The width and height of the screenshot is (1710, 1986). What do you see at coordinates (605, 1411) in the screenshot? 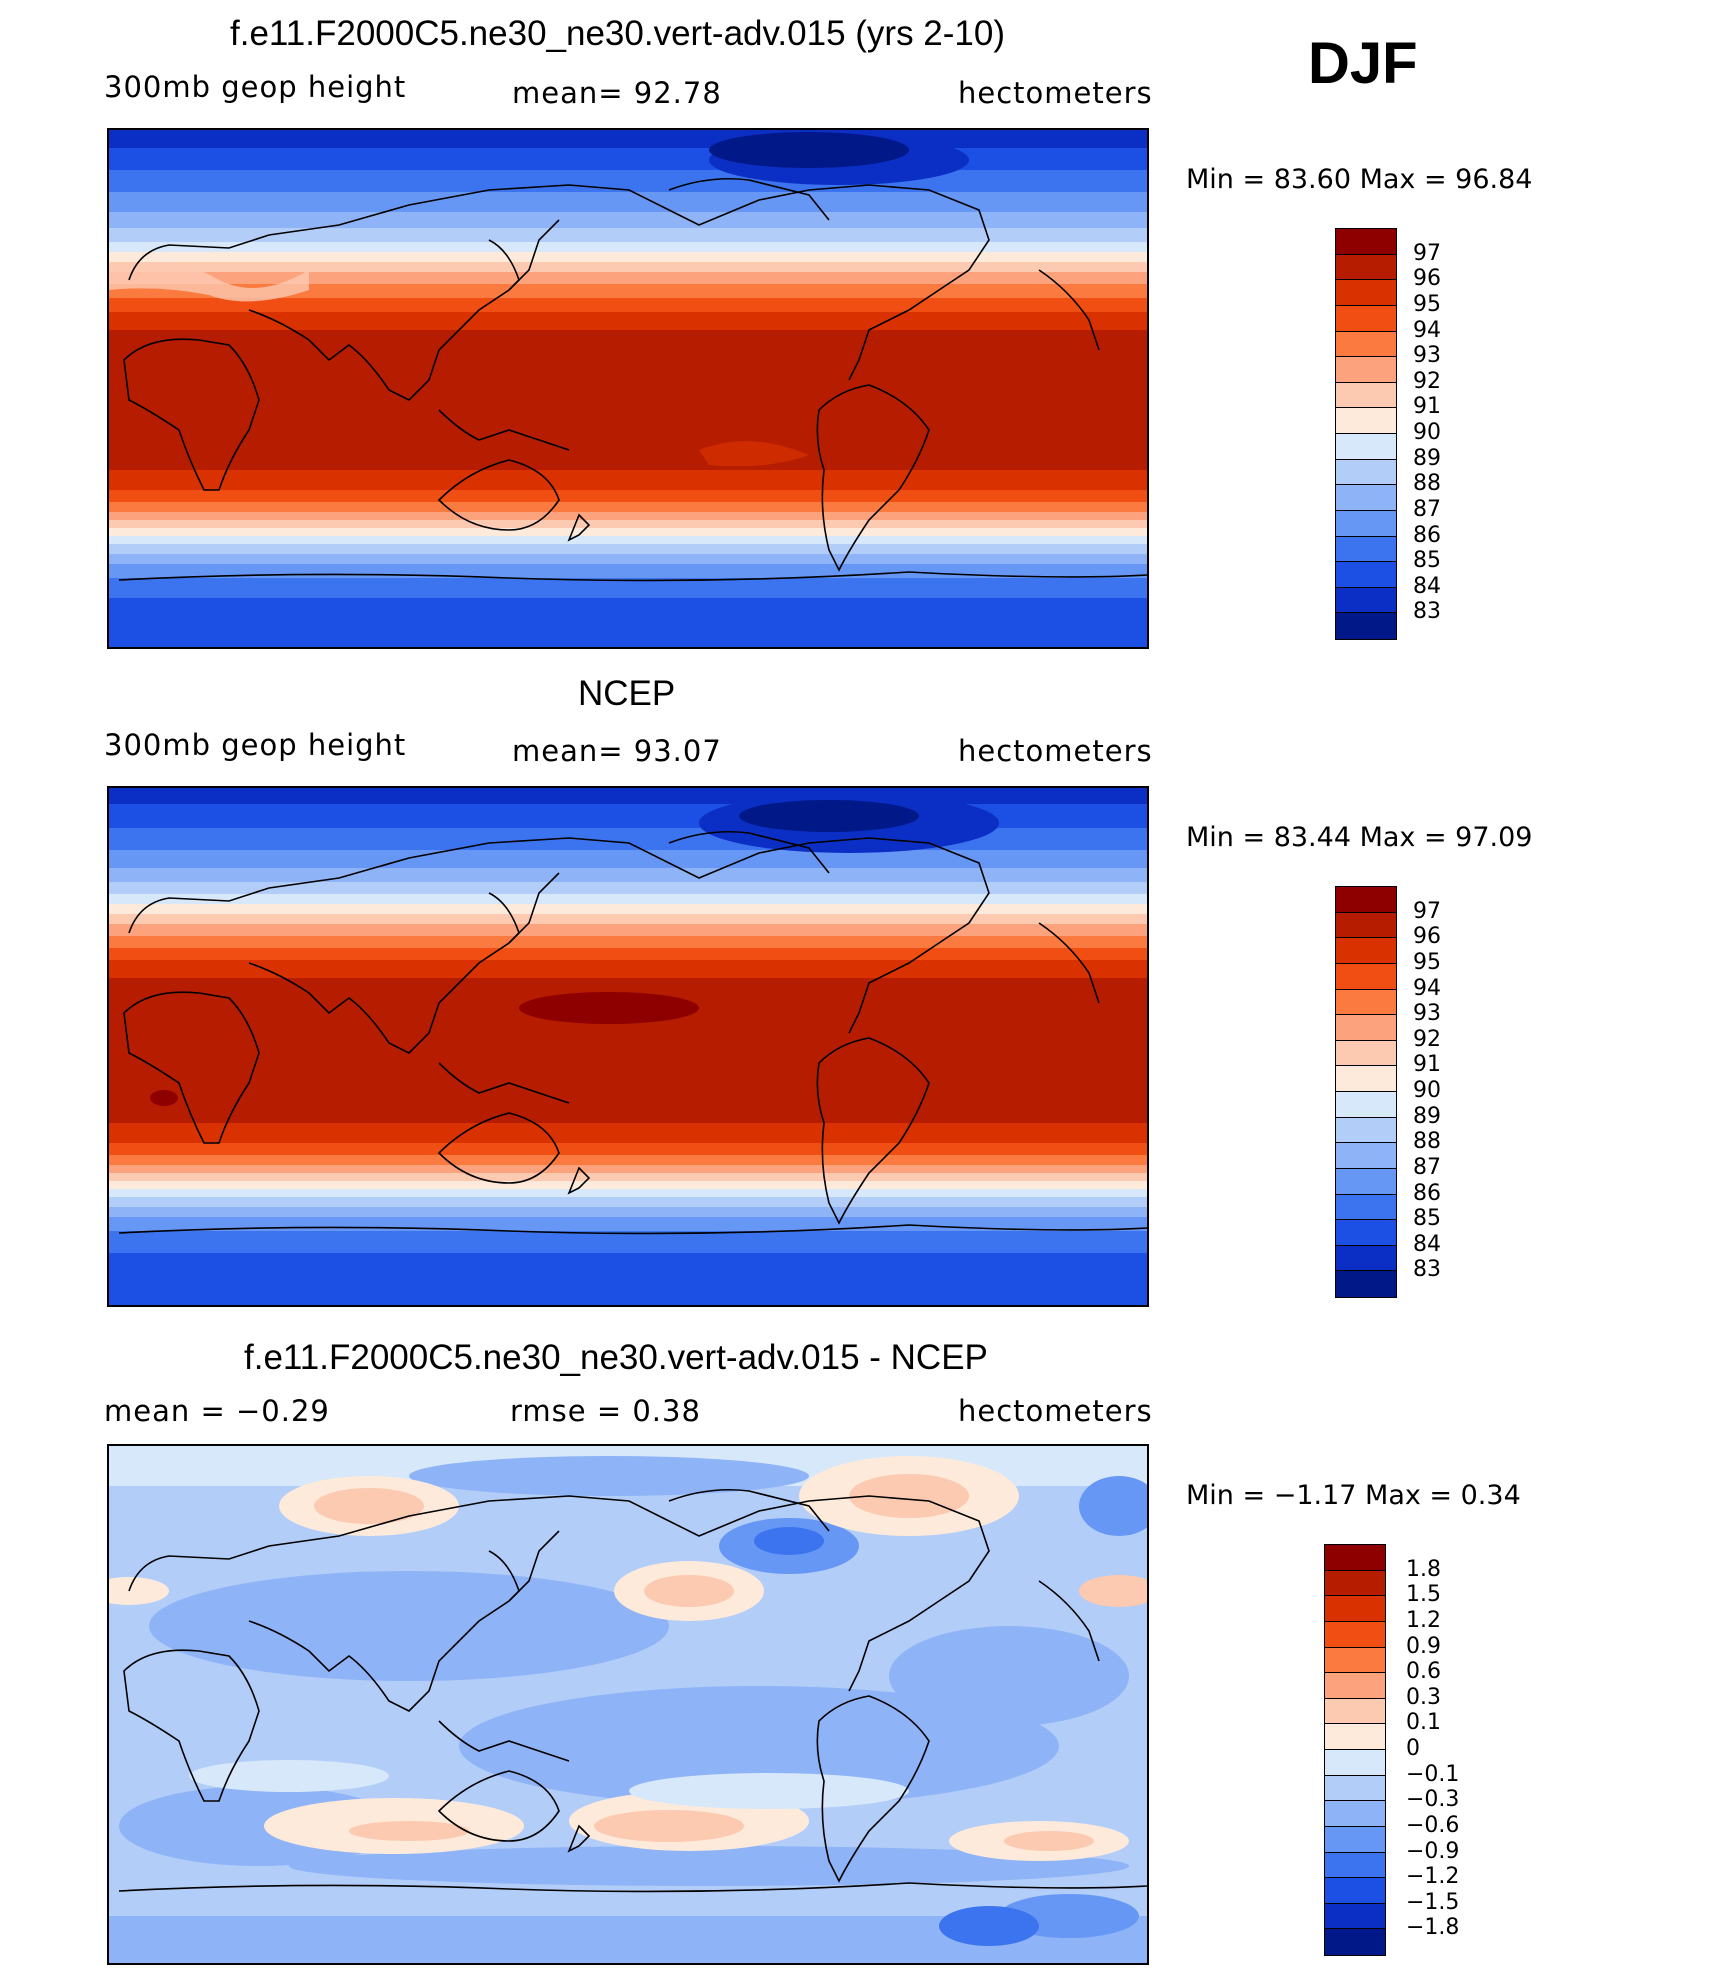
I see `difference-rmse-label: rmse = 0.38` at bounding box center [605, 1411].